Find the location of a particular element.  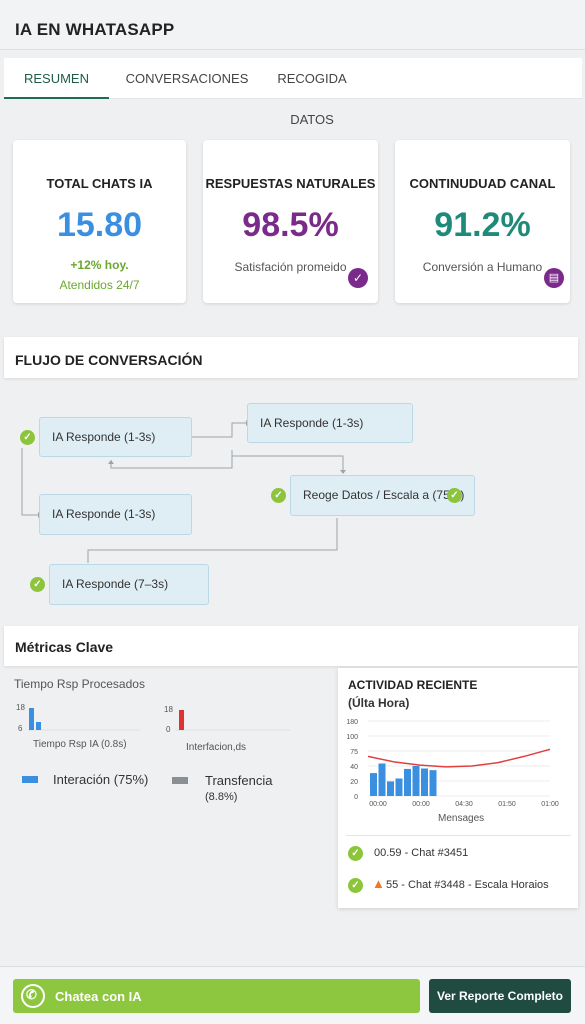

flow-title: FLUJO DE CONVERSACIÓN is located at coordinates (109, 360).